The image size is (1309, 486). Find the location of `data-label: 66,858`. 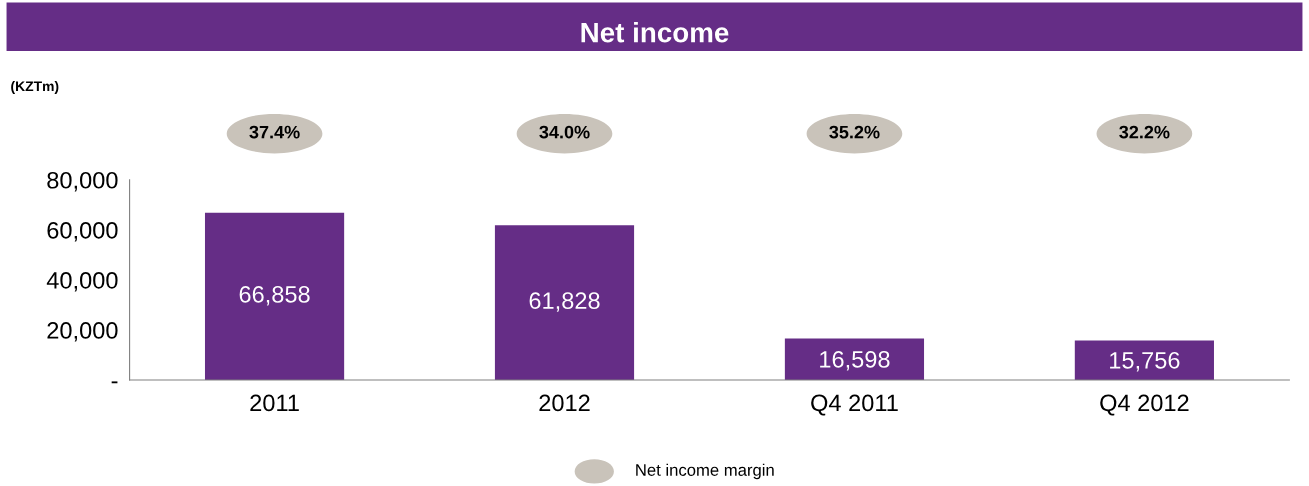

data-label: 66,858 is located at coordinates (274, 296).